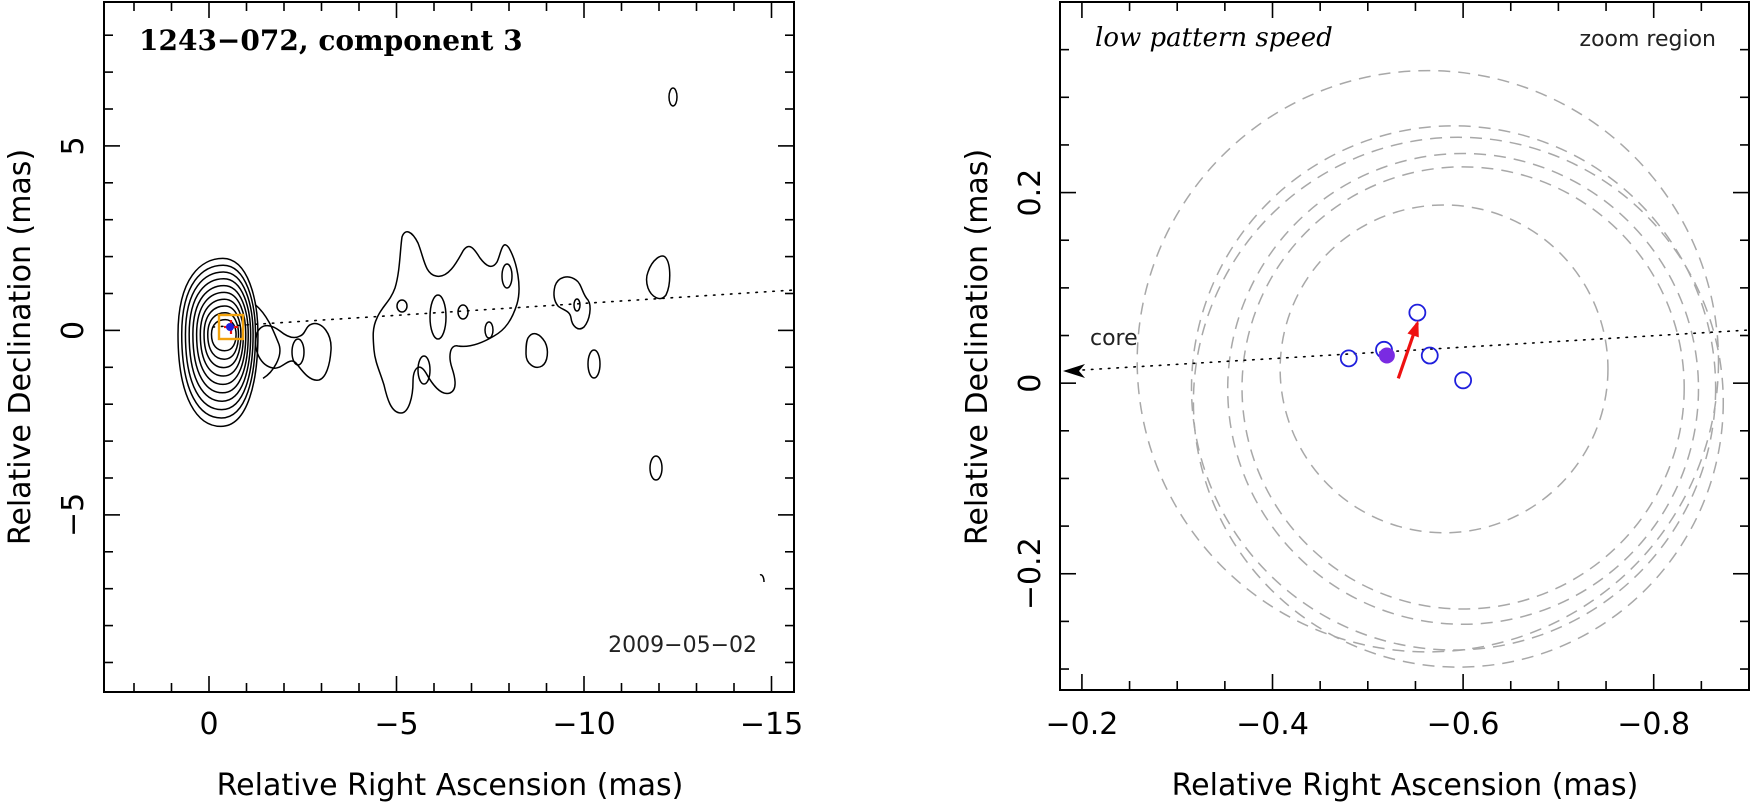 The height and width of the screenshot is (809, 1751). Describe the element at coordinates (1114, 338) in the screenshot. I see `core-label: core` at that location.